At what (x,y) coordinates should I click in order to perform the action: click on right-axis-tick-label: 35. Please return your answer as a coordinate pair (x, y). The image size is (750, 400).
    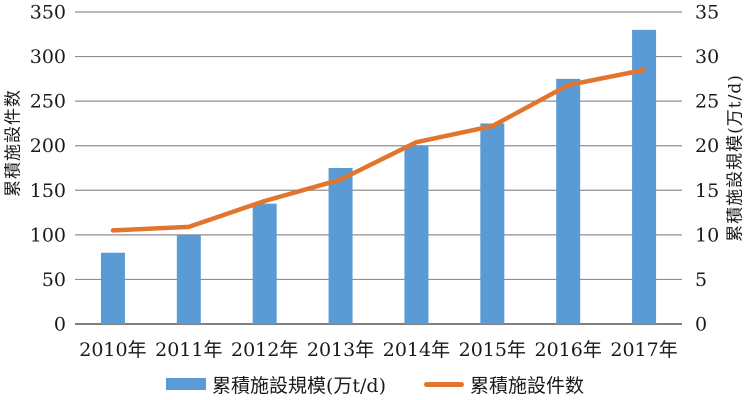
    Looking at the image, I should click on (707, 13).